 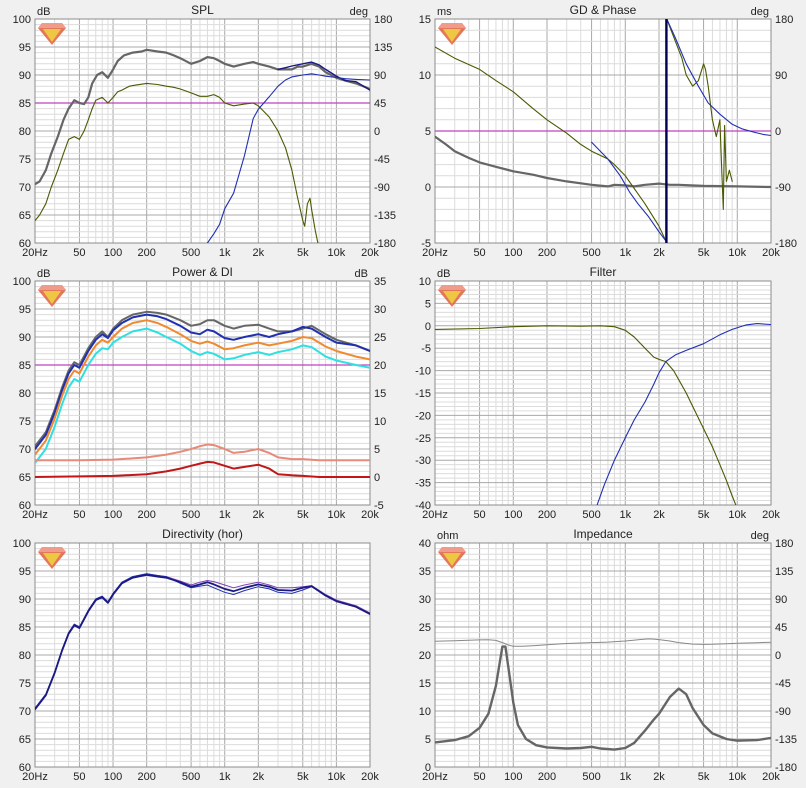 What do you see at coordinates (380, 366) in the screenshot?
I see `y2-tick-label: 20` at bounding box center [380, 366].